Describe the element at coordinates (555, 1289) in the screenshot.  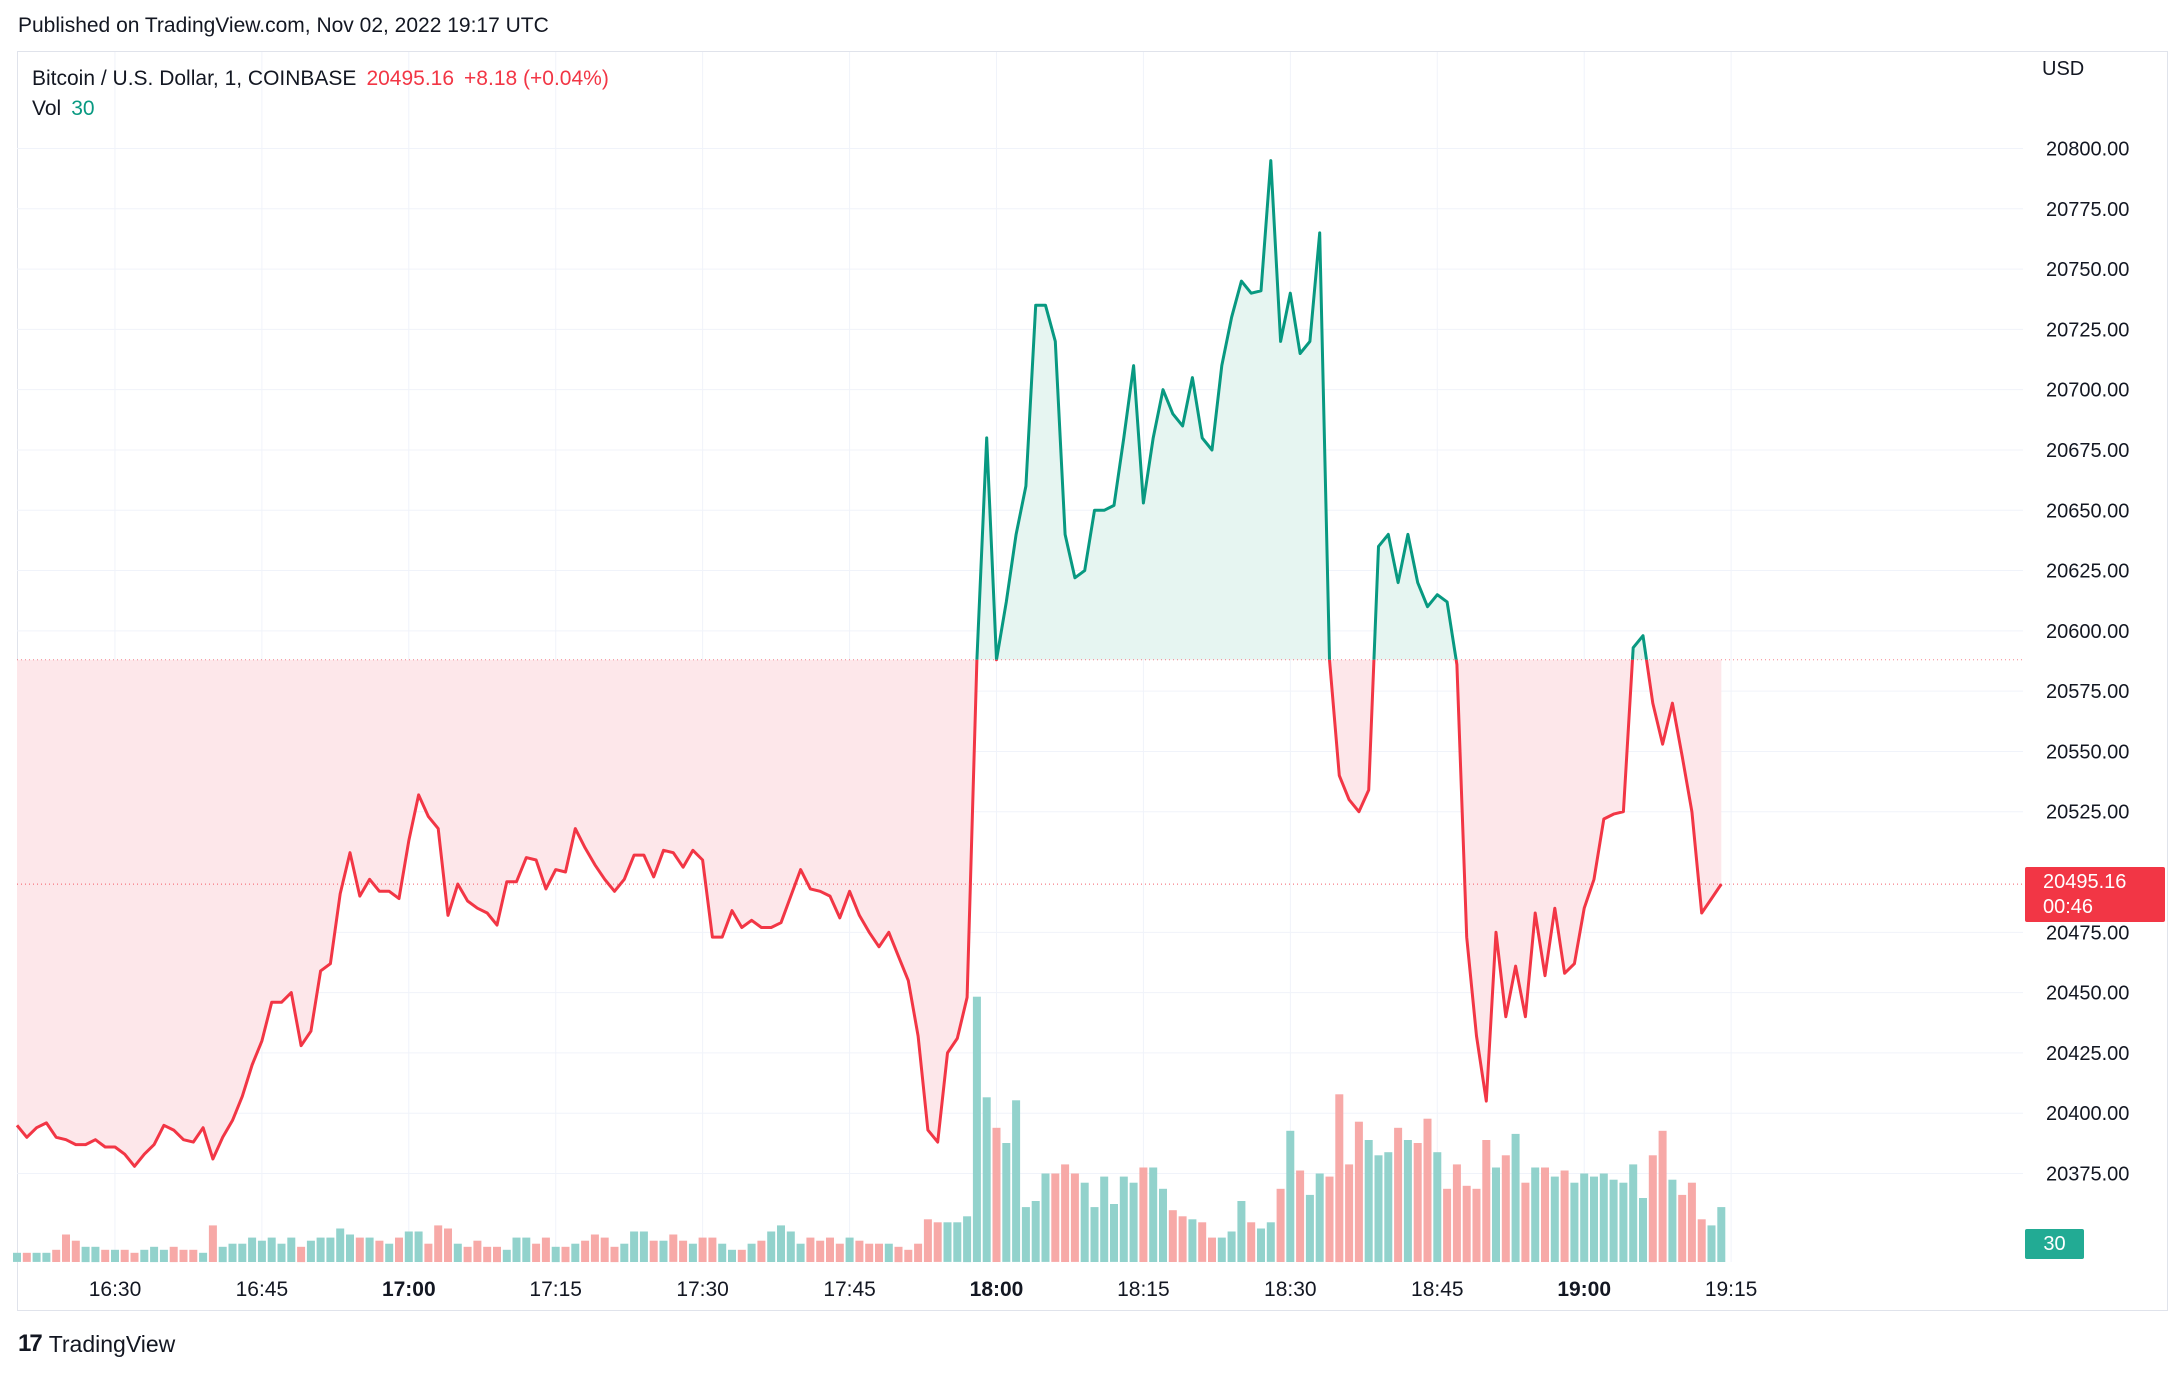
I see `x-tick-label: 17:15` at that location.